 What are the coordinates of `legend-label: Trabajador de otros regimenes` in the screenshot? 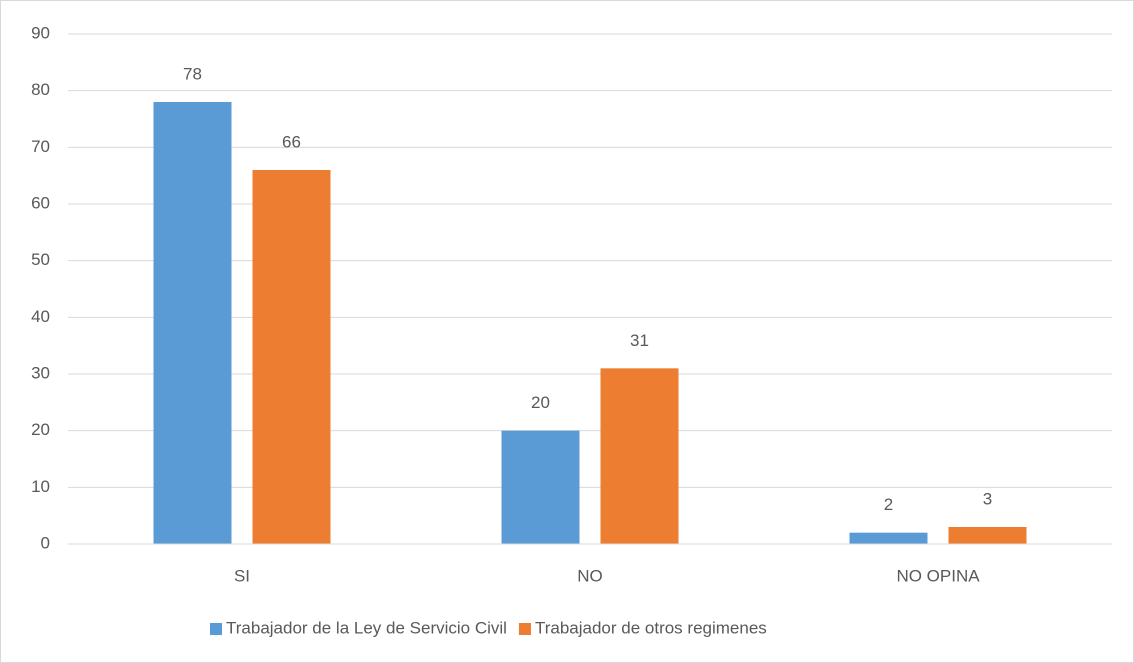 It's located at (651, 627).